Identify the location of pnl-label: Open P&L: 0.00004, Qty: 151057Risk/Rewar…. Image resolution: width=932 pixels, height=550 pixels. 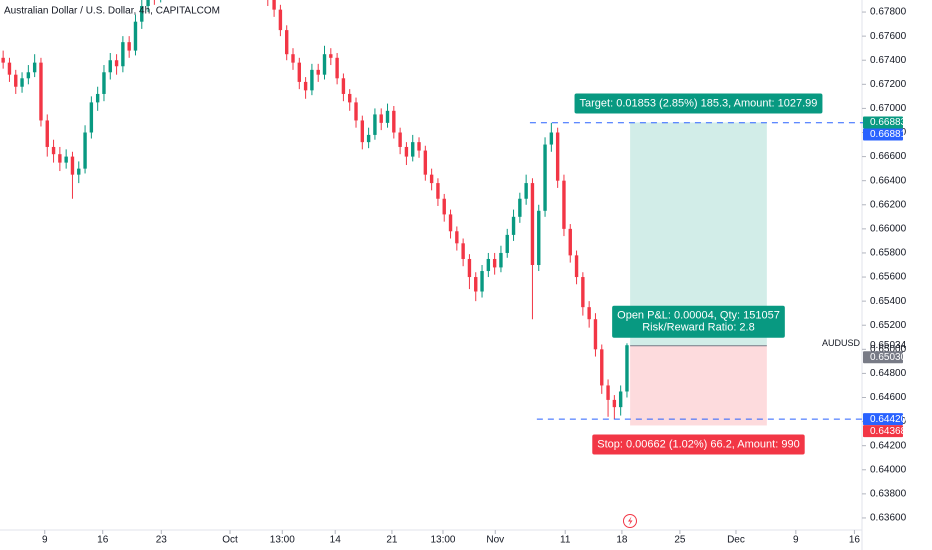
(698, 321).